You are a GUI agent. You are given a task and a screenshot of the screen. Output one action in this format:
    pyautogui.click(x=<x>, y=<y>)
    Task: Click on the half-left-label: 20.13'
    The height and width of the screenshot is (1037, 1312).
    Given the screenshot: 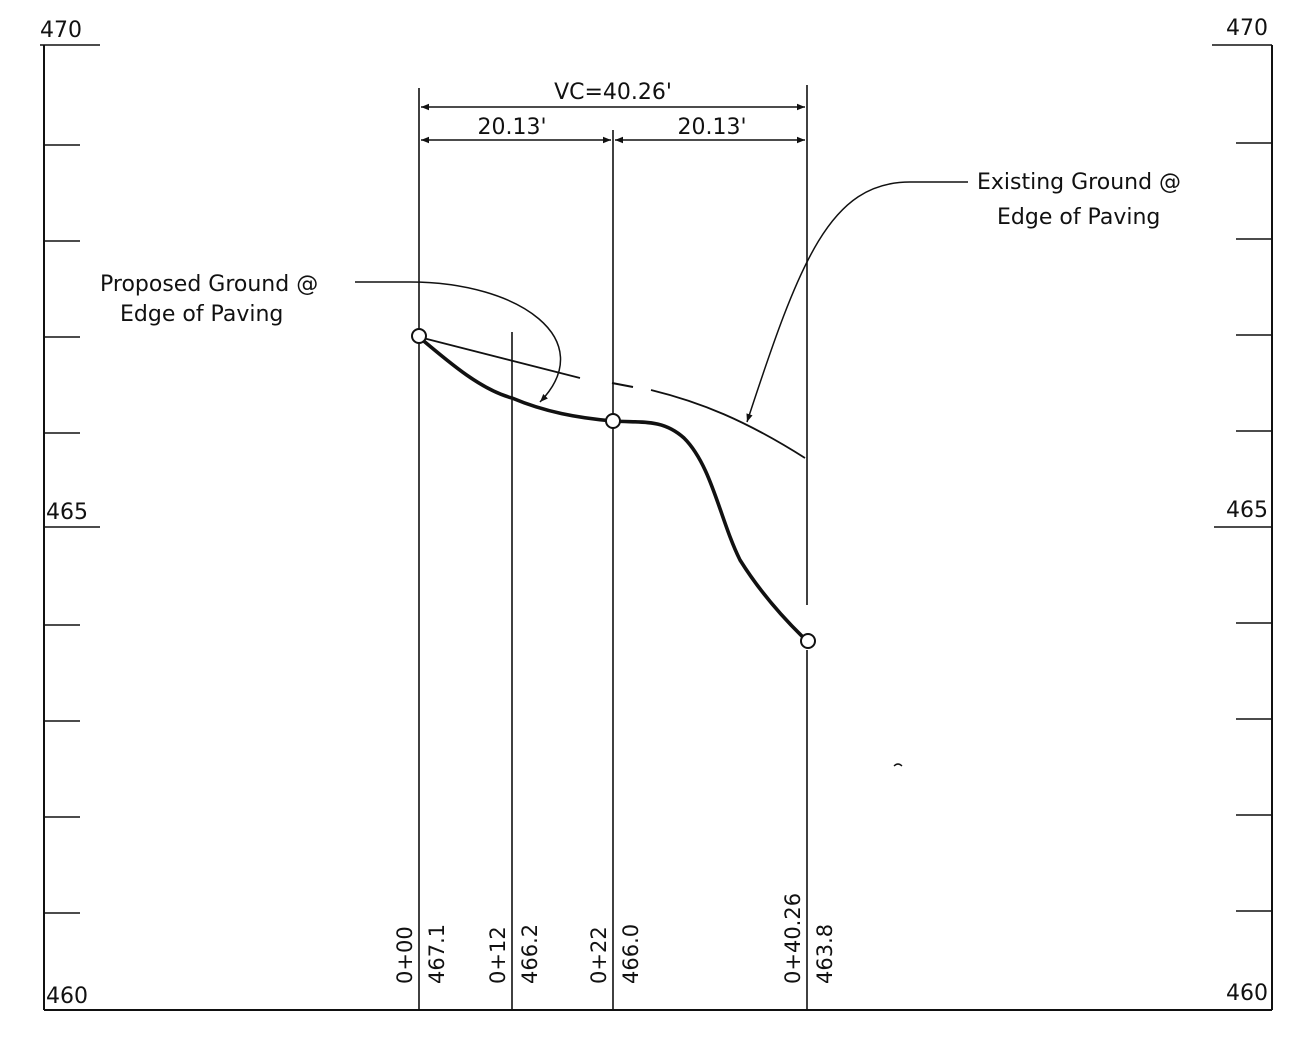 What is the action you would take?
    pyautogui.click(x=511, y=127)
    